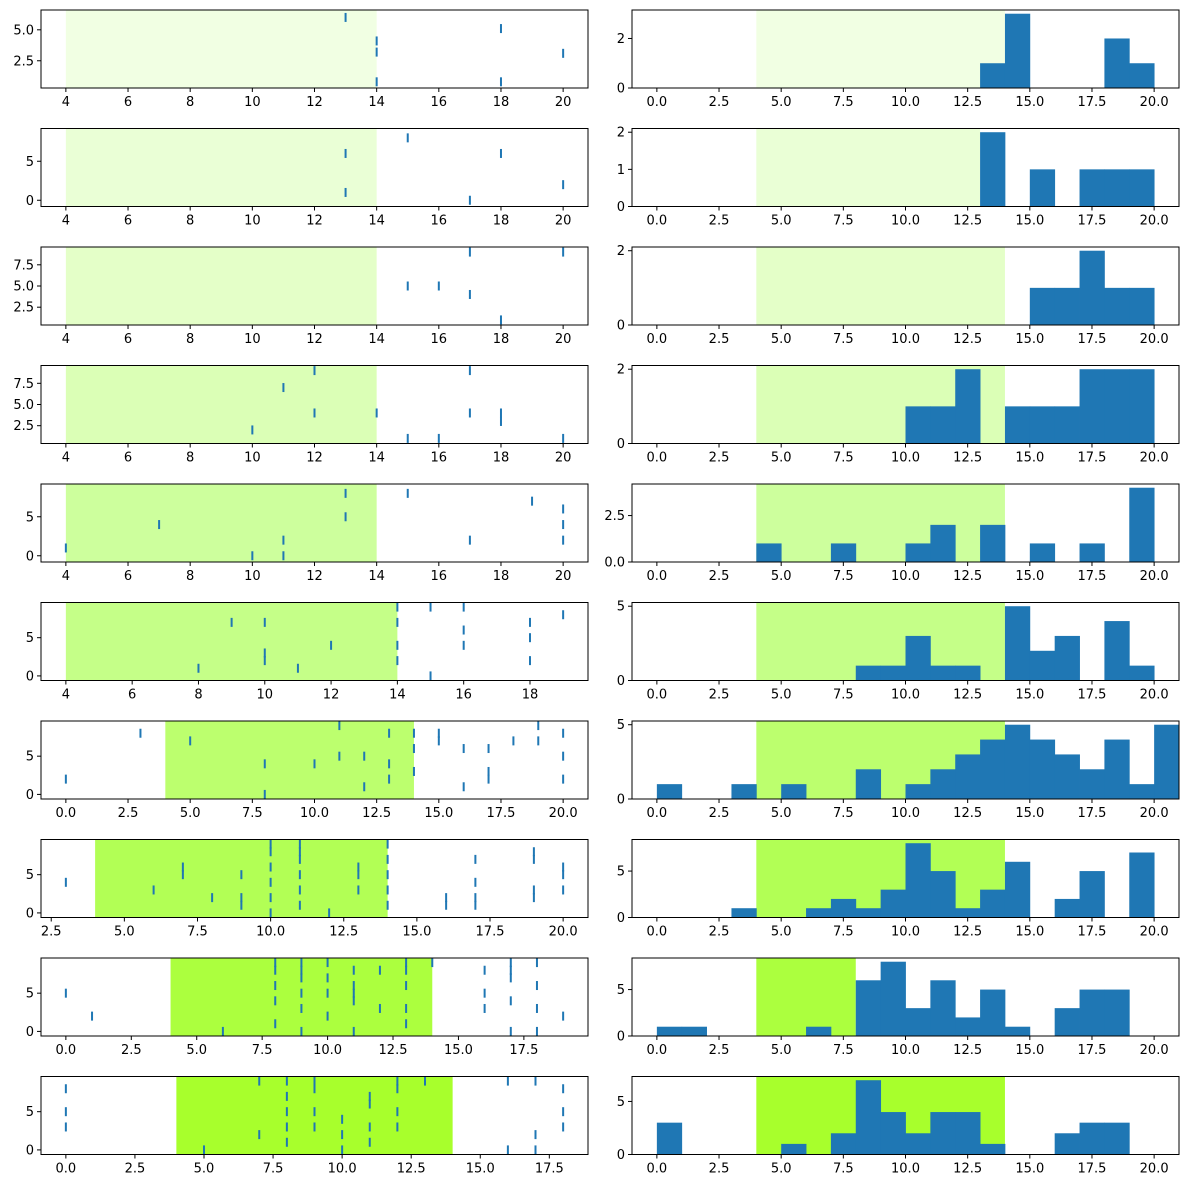 This screenshot has width=1189, height=1189. Describe the element at coordinates (252, 221) in the screenshot. I see `x-tick-label: 10` at that location.